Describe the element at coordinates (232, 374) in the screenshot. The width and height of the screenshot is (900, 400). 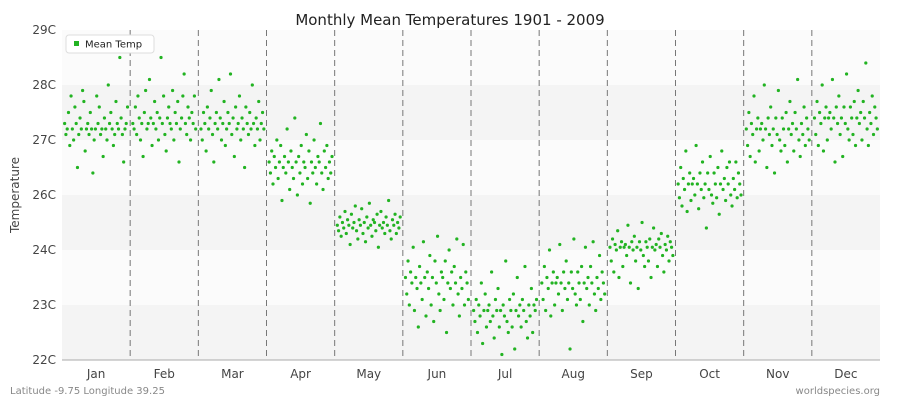
I see `x-tick-label: Mar` at that location.